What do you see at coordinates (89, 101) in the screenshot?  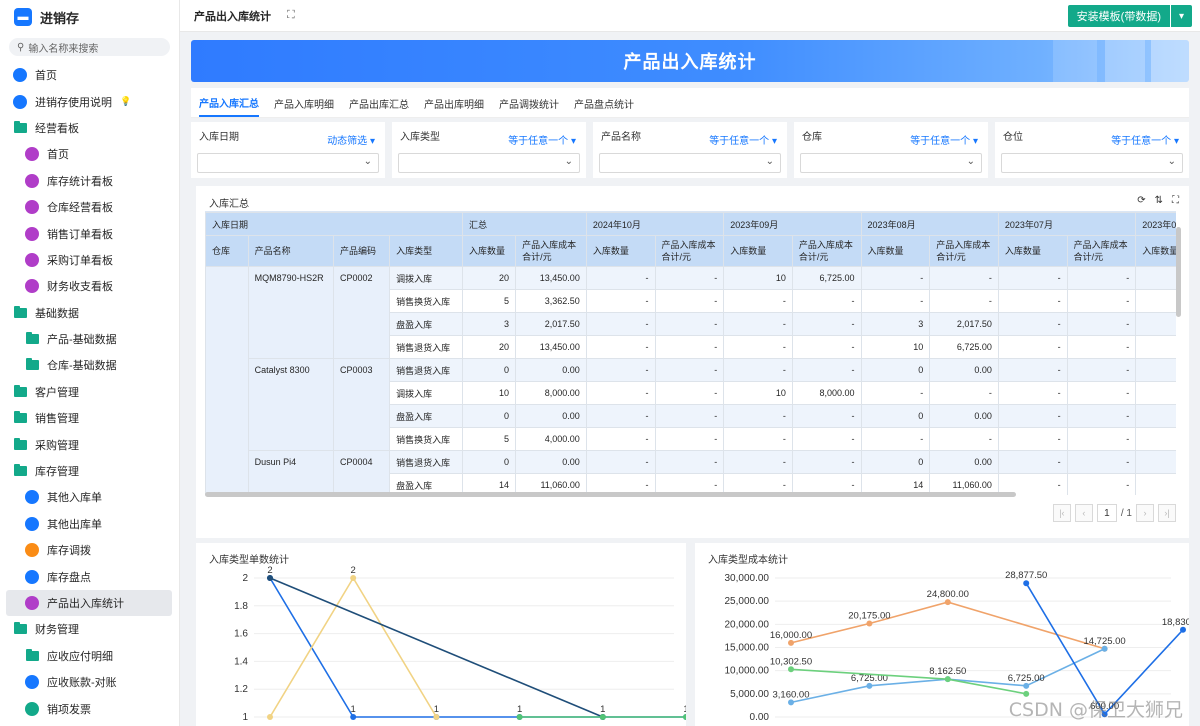 I see `sidebar-item: 进销存使用说明 💡` at bounding box center [89, 101].